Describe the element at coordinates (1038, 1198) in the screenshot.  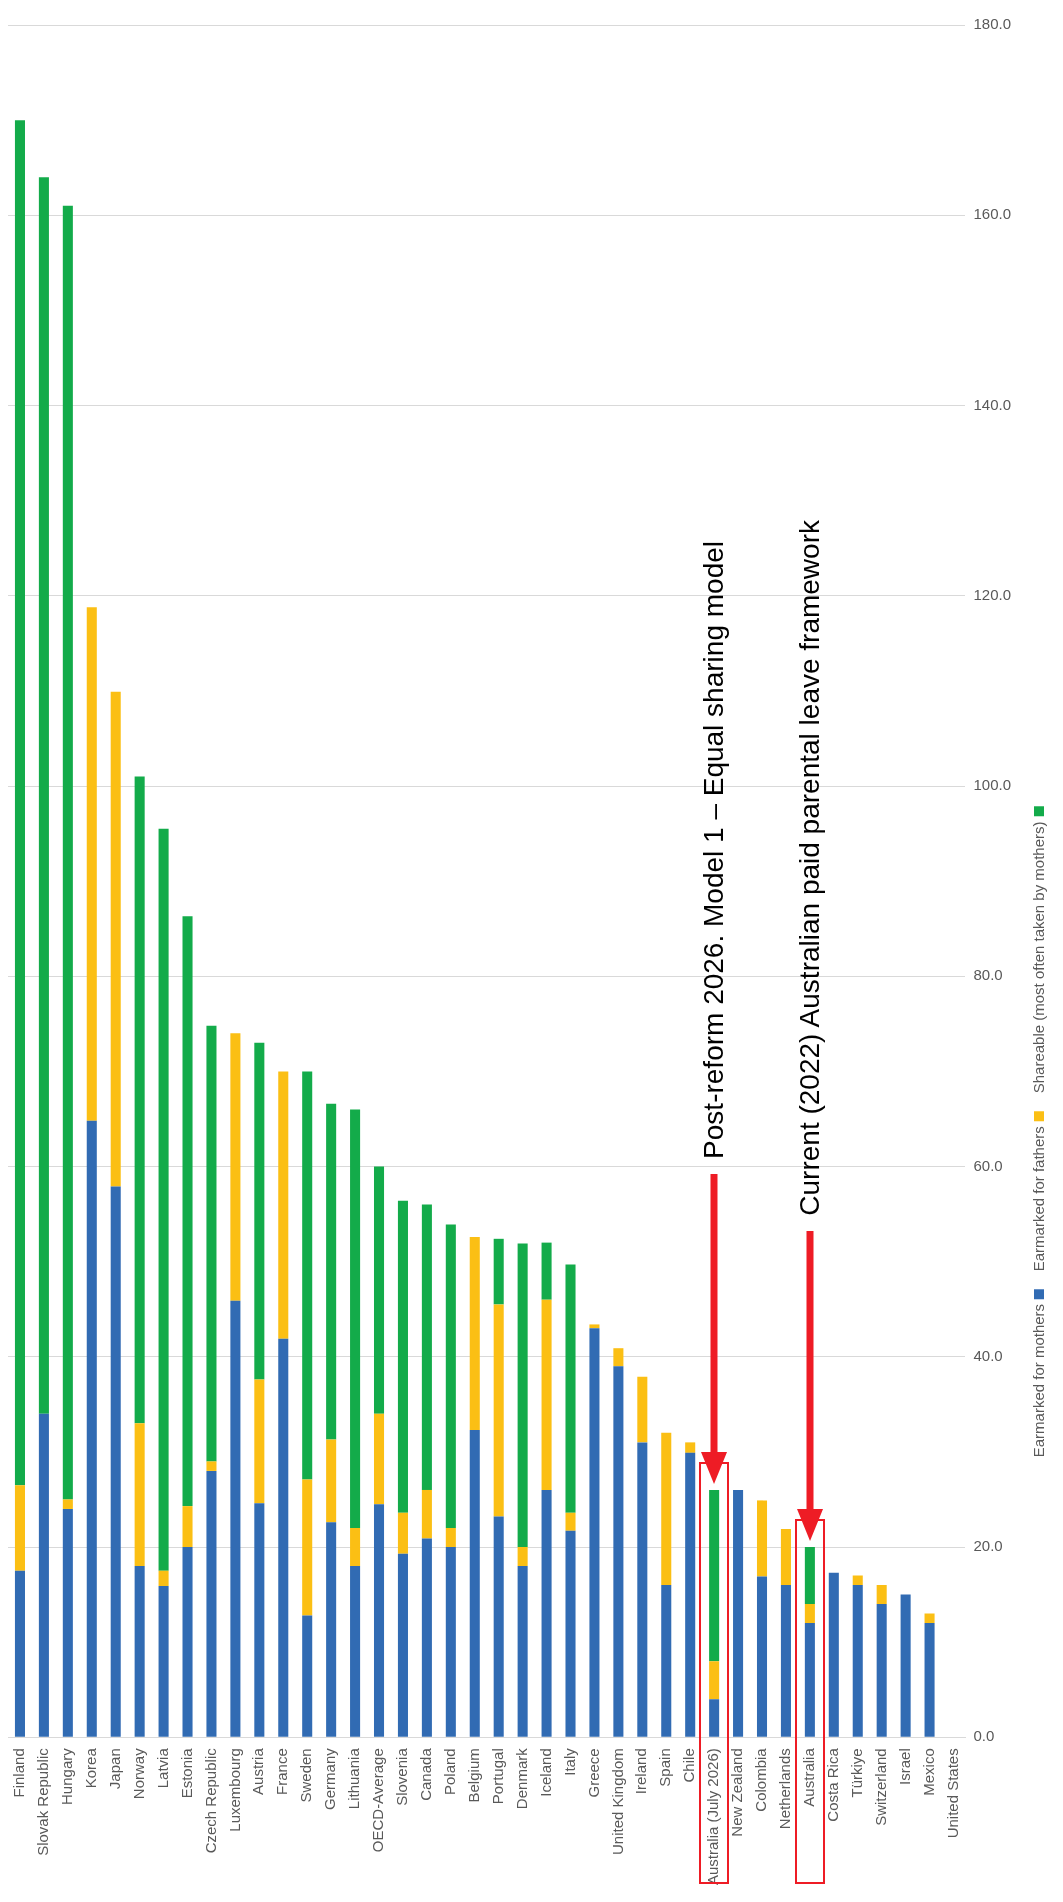
I see `legend-label: Earmarked for fathers` at that location.